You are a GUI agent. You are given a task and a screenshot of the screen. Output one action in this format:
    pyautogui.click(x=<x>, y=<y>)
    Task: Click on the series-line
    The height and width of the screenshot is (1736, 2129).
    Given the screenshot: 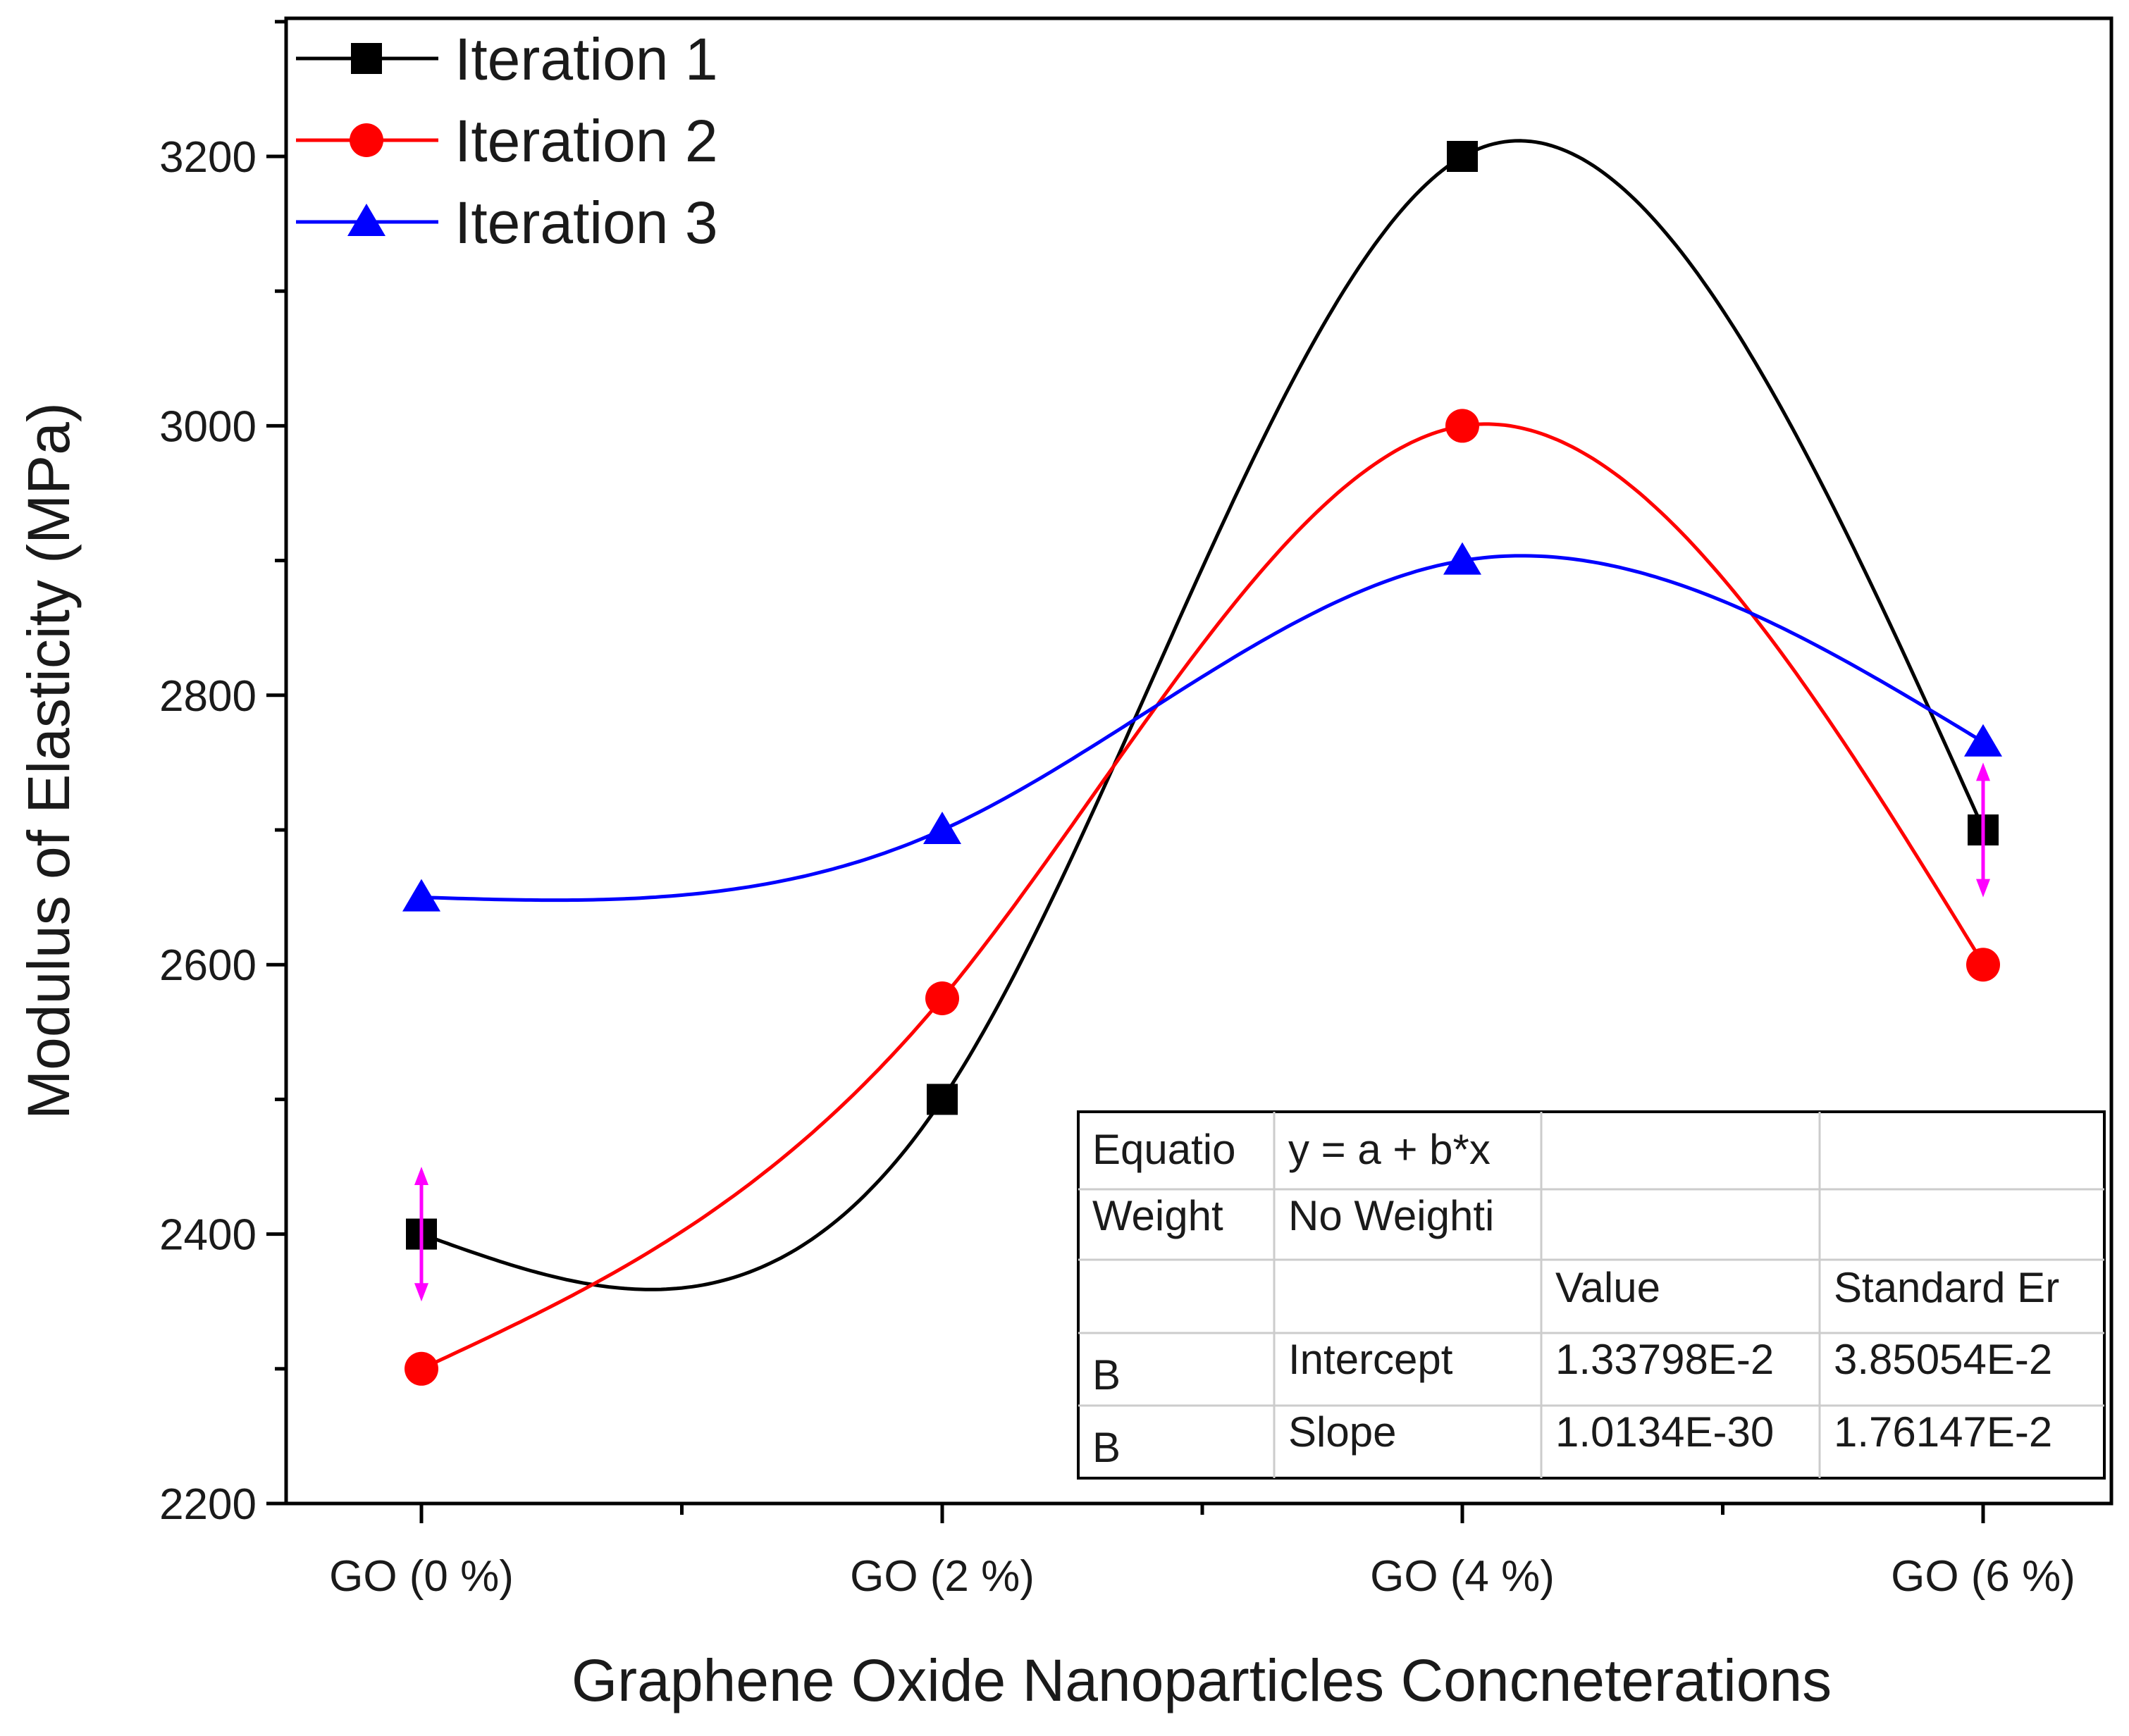 What is the action you would take?
    pyautogui.click(x=1203, y=728)
    